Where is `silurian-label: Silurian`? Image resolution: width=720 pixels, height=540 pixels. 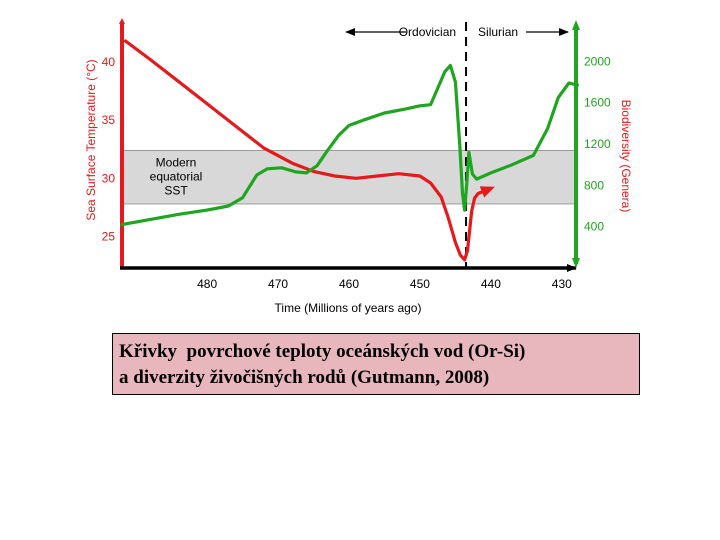 silurian-label: Silurian is located at coordinates (498, 32).